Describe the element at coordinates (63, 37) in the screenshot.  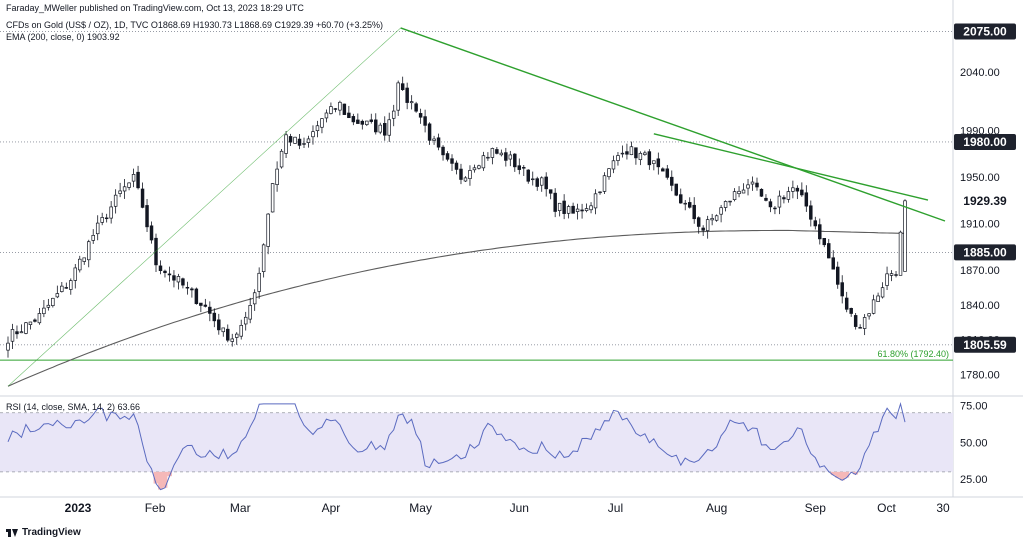
I see `ema-legend: EMA (200, close, 0) 1903.92` at that location.